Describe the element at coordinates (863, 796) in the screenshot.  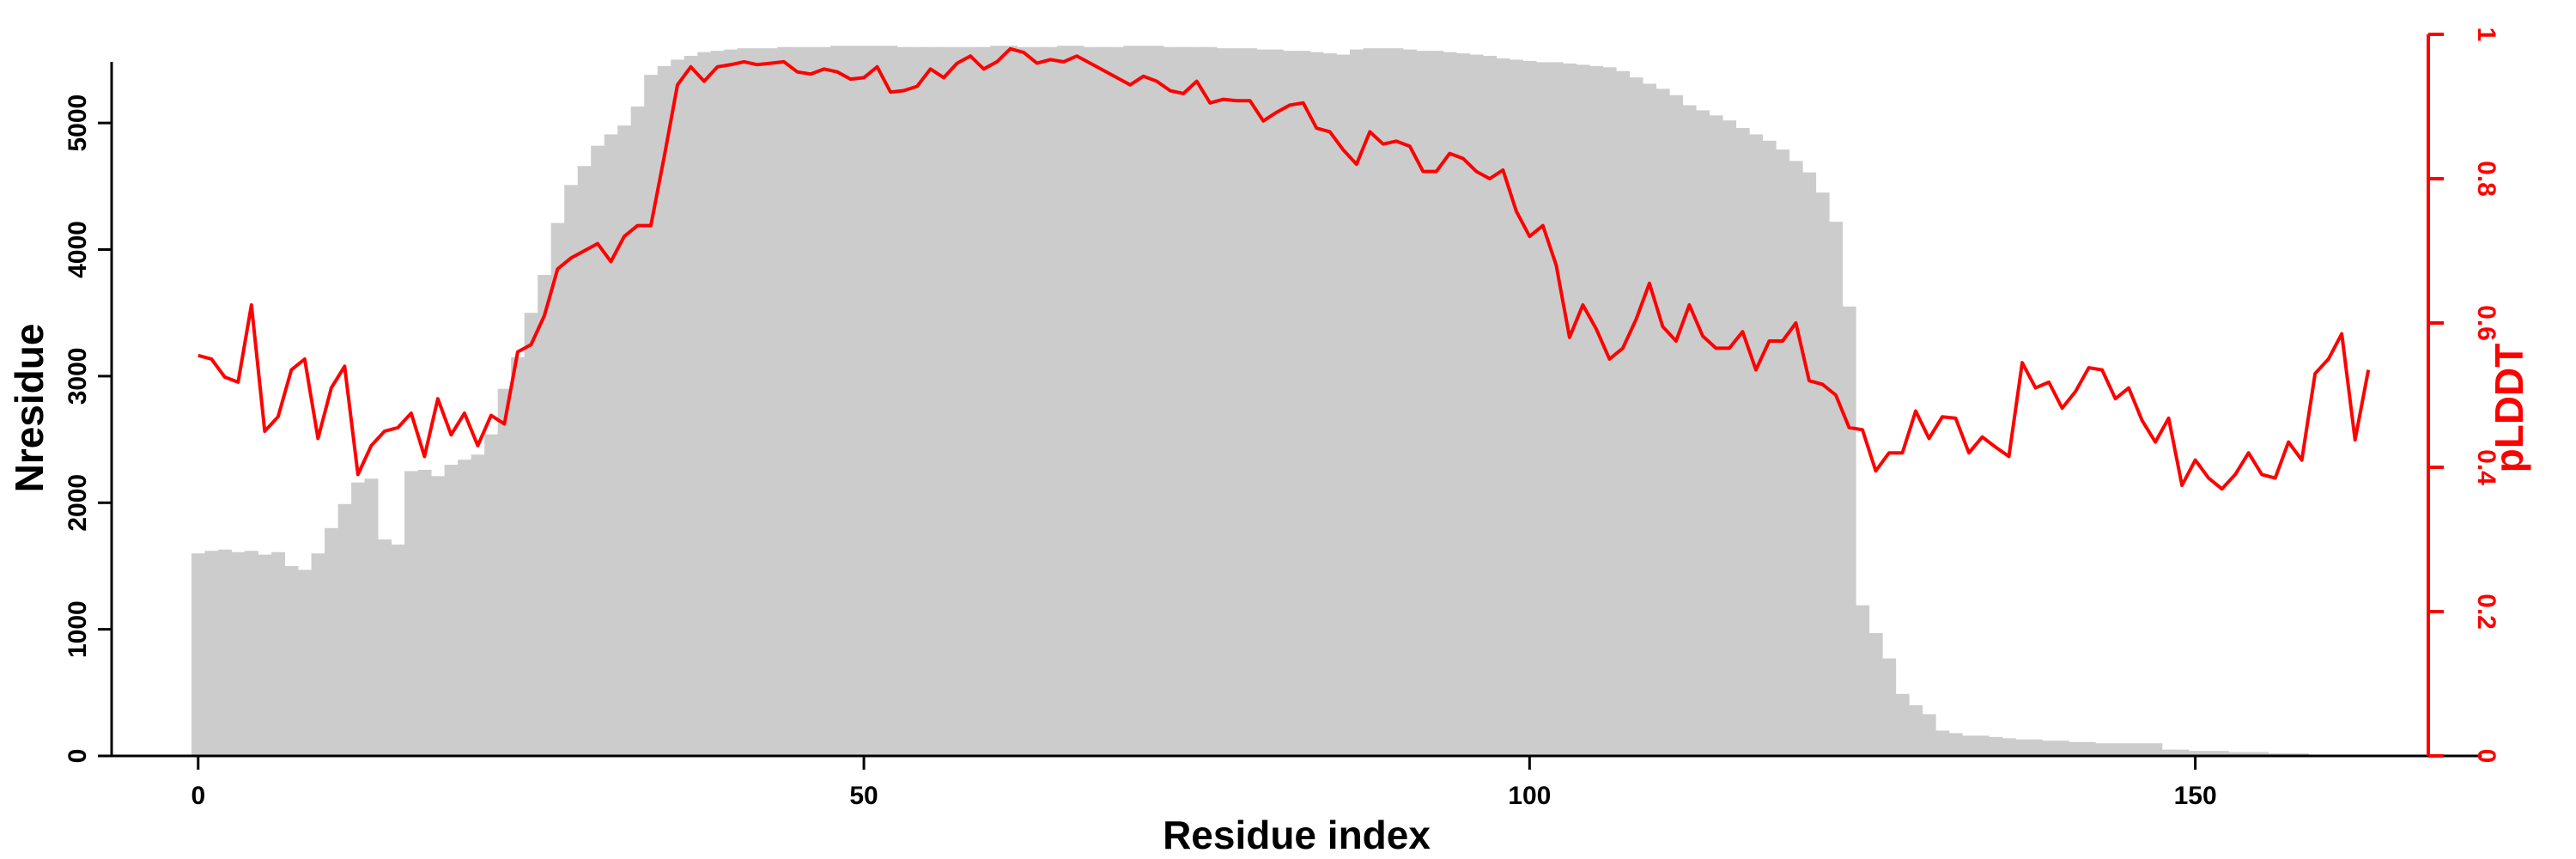
I see `x-tick-label: 50` at that location.